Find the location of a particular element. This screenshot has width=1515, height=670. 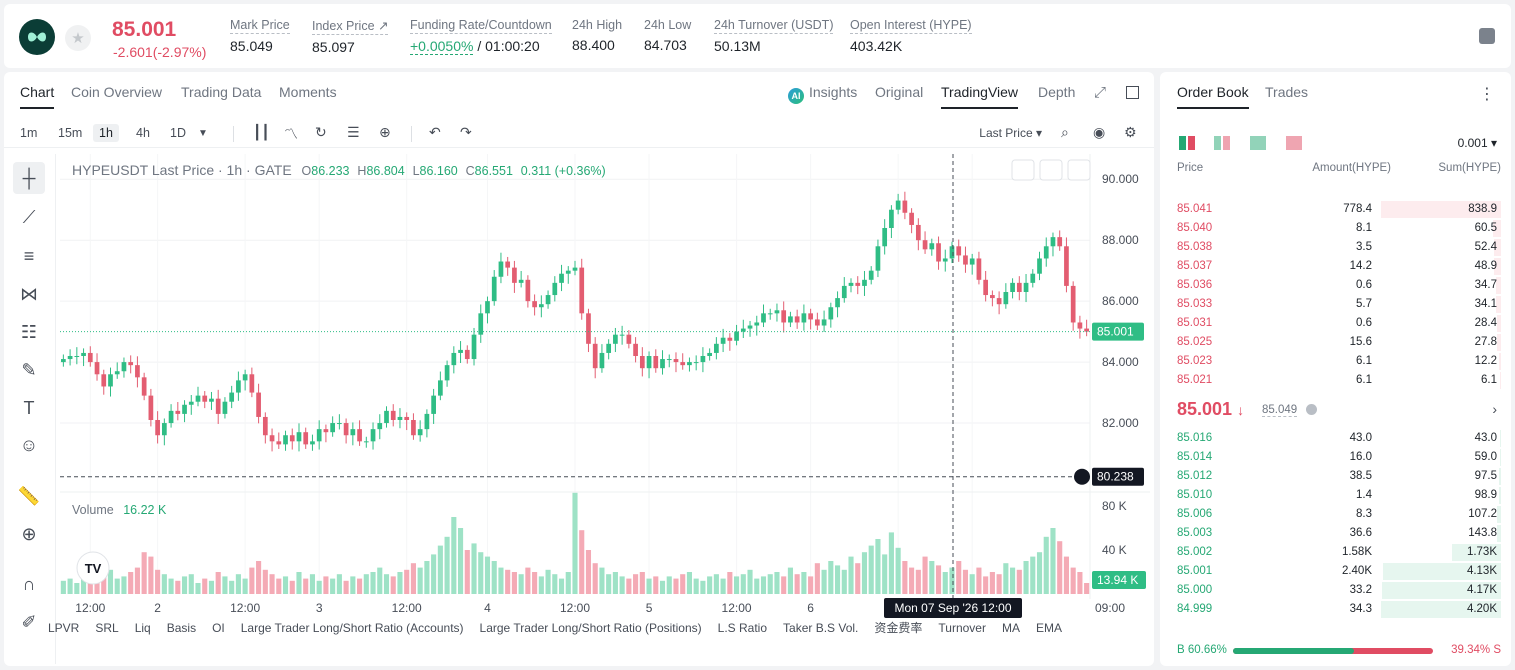

view-bids-icon is located at coordinates (1258, 143).